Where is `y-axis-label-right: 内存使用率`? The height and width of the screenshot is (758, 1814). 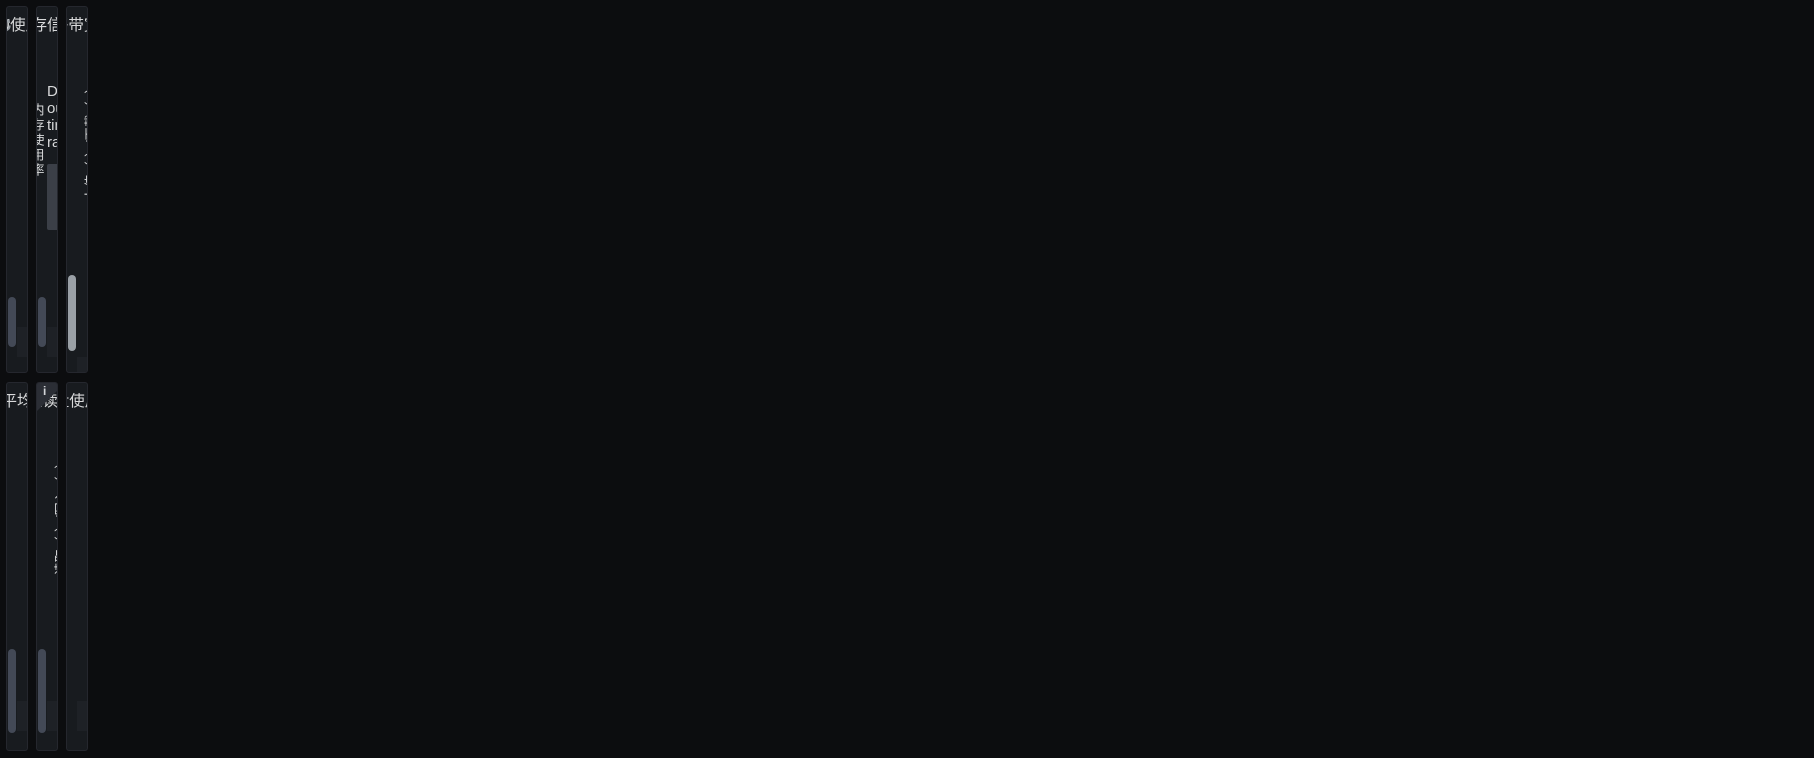 y-axis-label-right: 内存使用率 is located at coordinates (40, 140).